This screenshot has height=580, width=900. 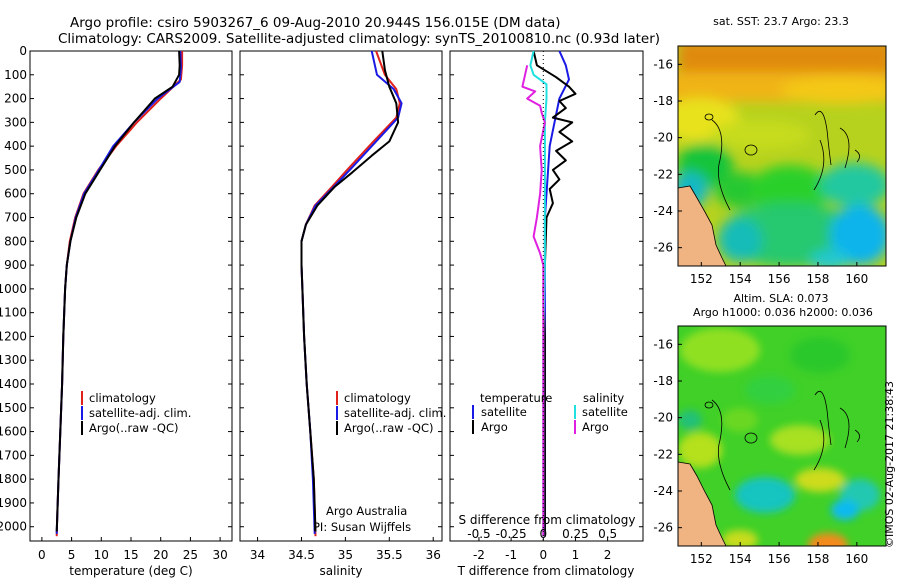 I want to click on s-tick-label: 0, so click(x=543, y=534).